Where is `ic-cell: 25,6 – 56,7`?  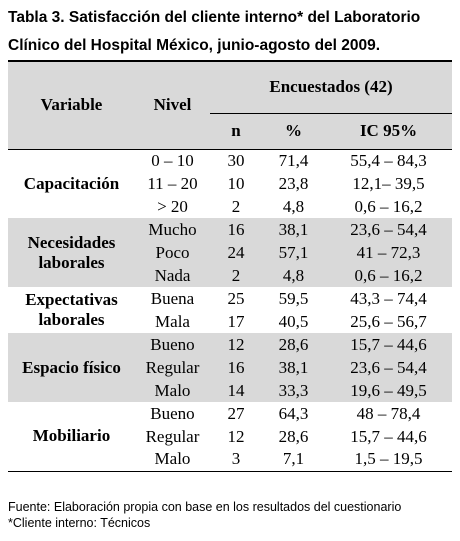
ic-cell: 25,6 – 56,7 is located at coordinates (388, 321).